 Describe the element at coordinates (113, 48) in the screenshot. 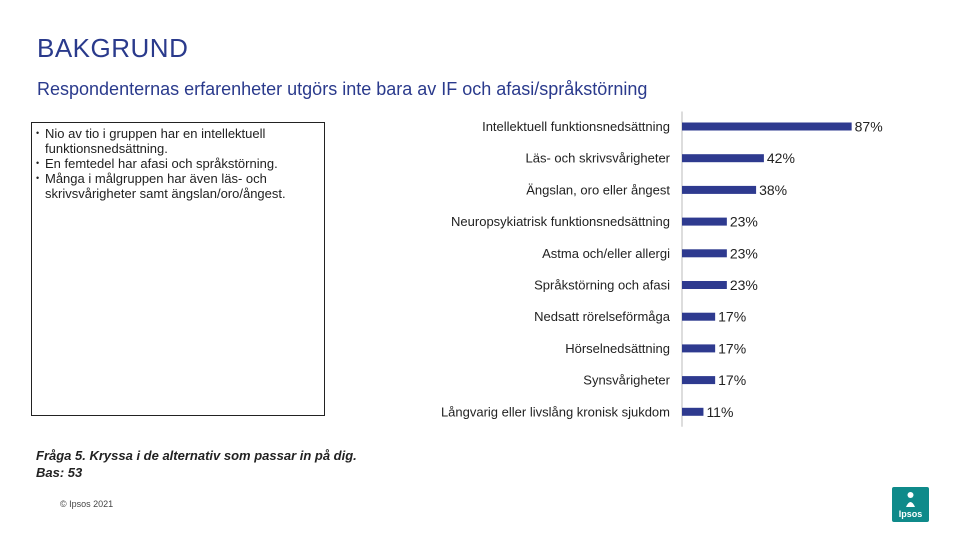

I see `page-title: BAKGRUND` at that location.